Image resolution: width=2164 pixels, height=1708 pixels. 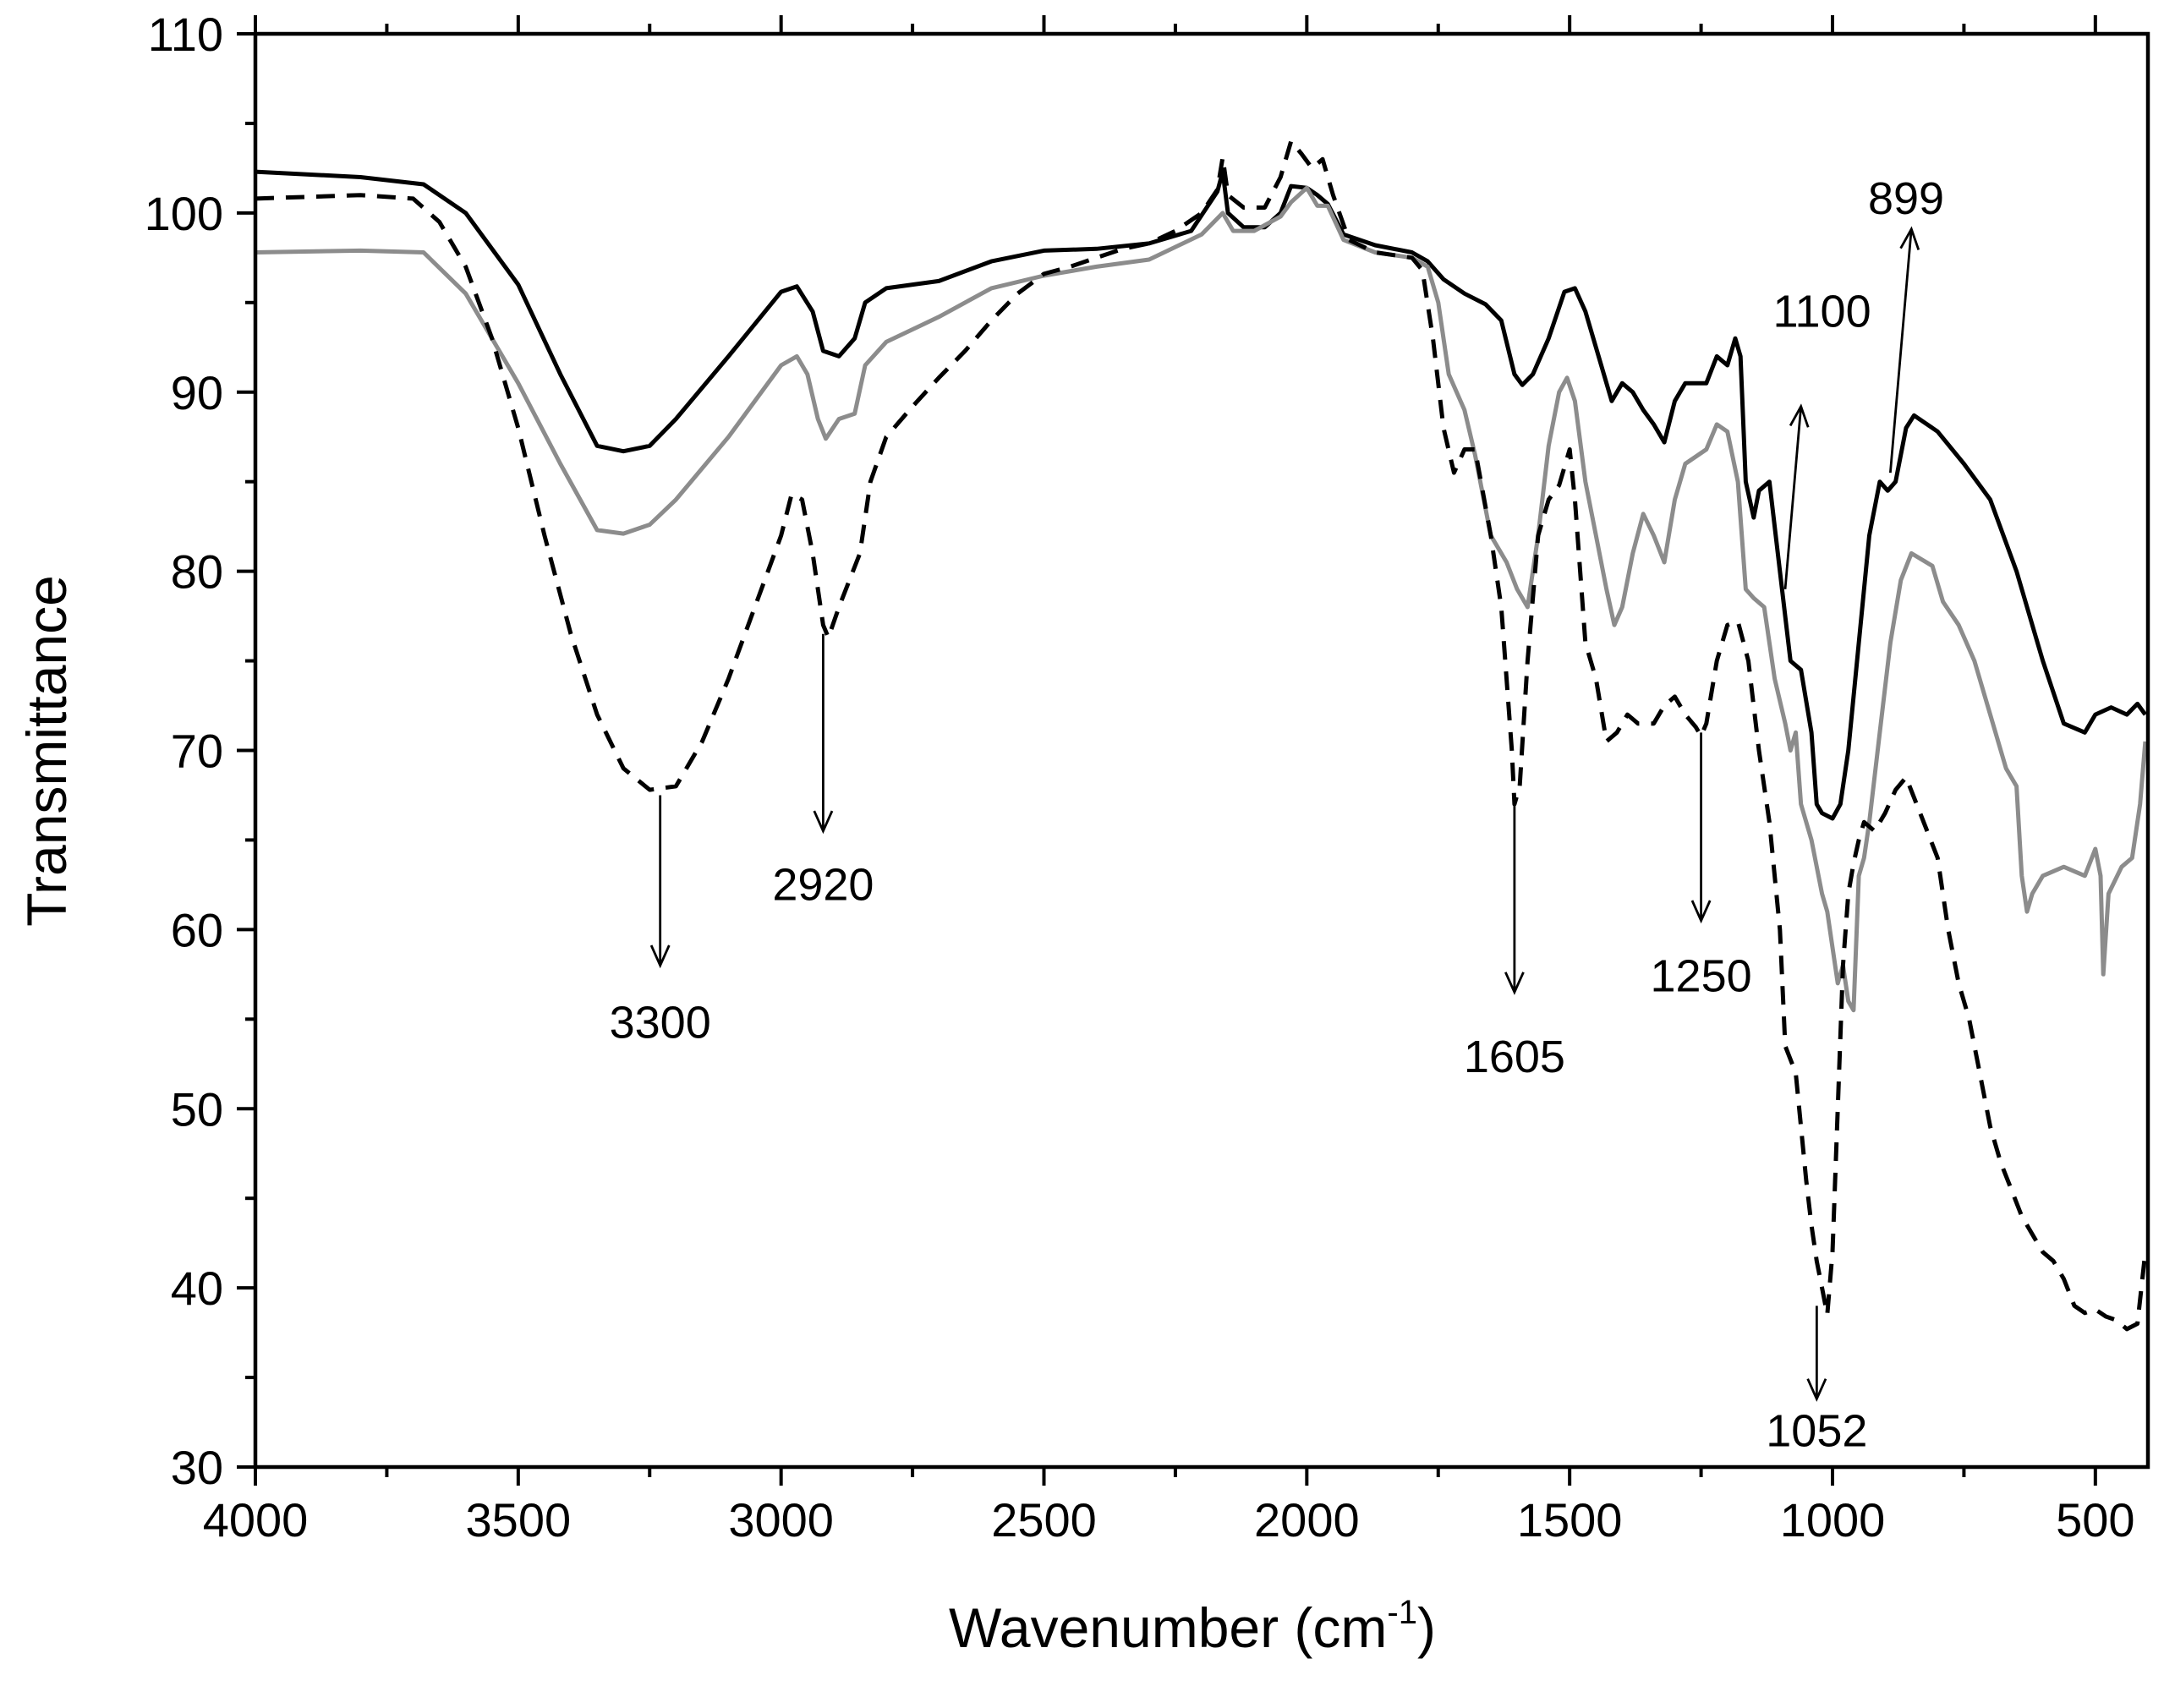 I want to click on x-tick-label: 1500, so click(x=1570, y=1520).